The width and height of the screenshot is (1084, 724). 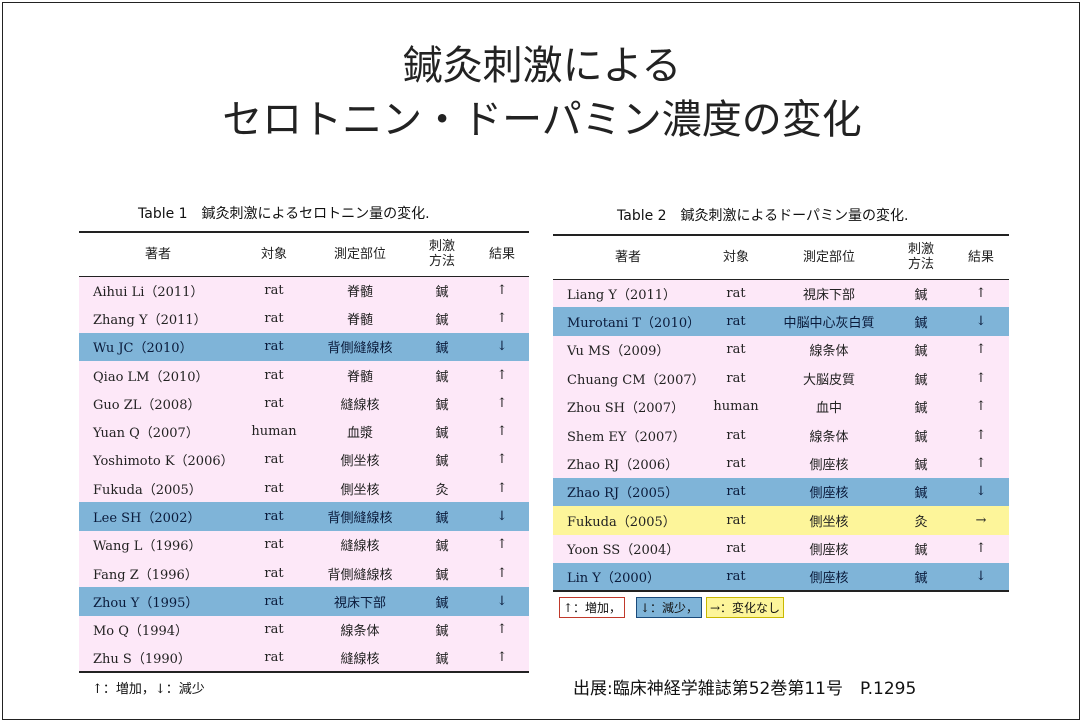 I want to click on table2-caption: Table 2 鍼灸刺激によるドーパミン量の変化., so click(x=763, y=216).